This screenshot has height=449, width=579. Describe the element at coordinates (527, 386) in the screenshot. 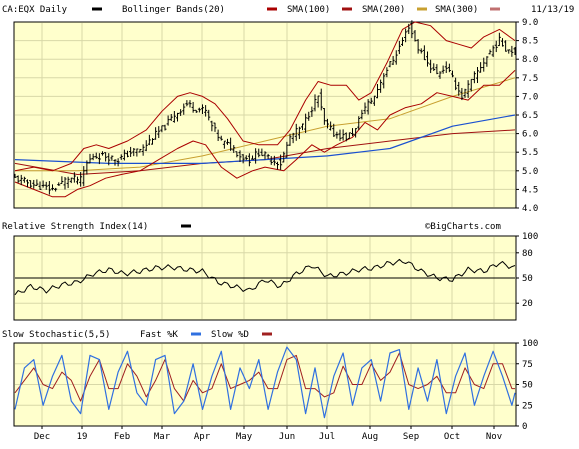

I see `2-y-tick-label-2: 50` at that location.